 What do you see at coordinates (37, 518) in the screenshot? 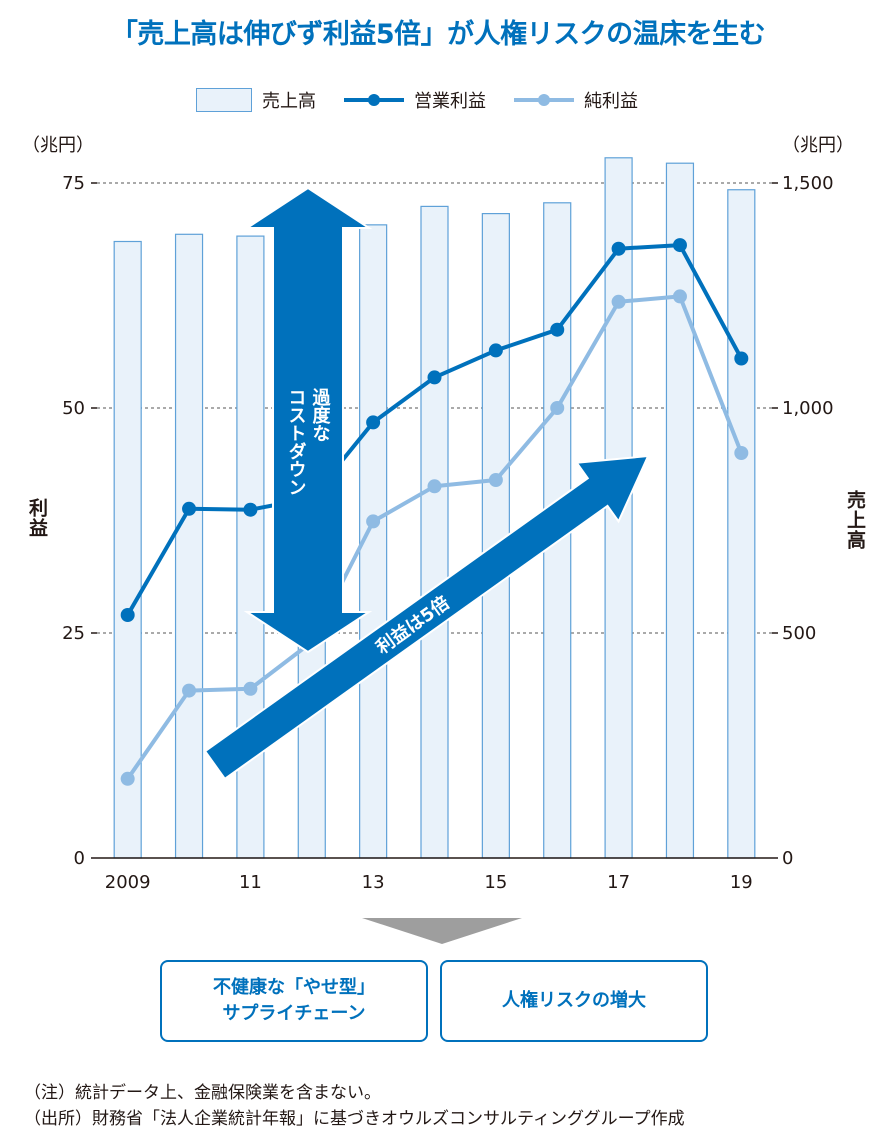
I see `left-axis-title: 利益` at bounding box center [37, 518].